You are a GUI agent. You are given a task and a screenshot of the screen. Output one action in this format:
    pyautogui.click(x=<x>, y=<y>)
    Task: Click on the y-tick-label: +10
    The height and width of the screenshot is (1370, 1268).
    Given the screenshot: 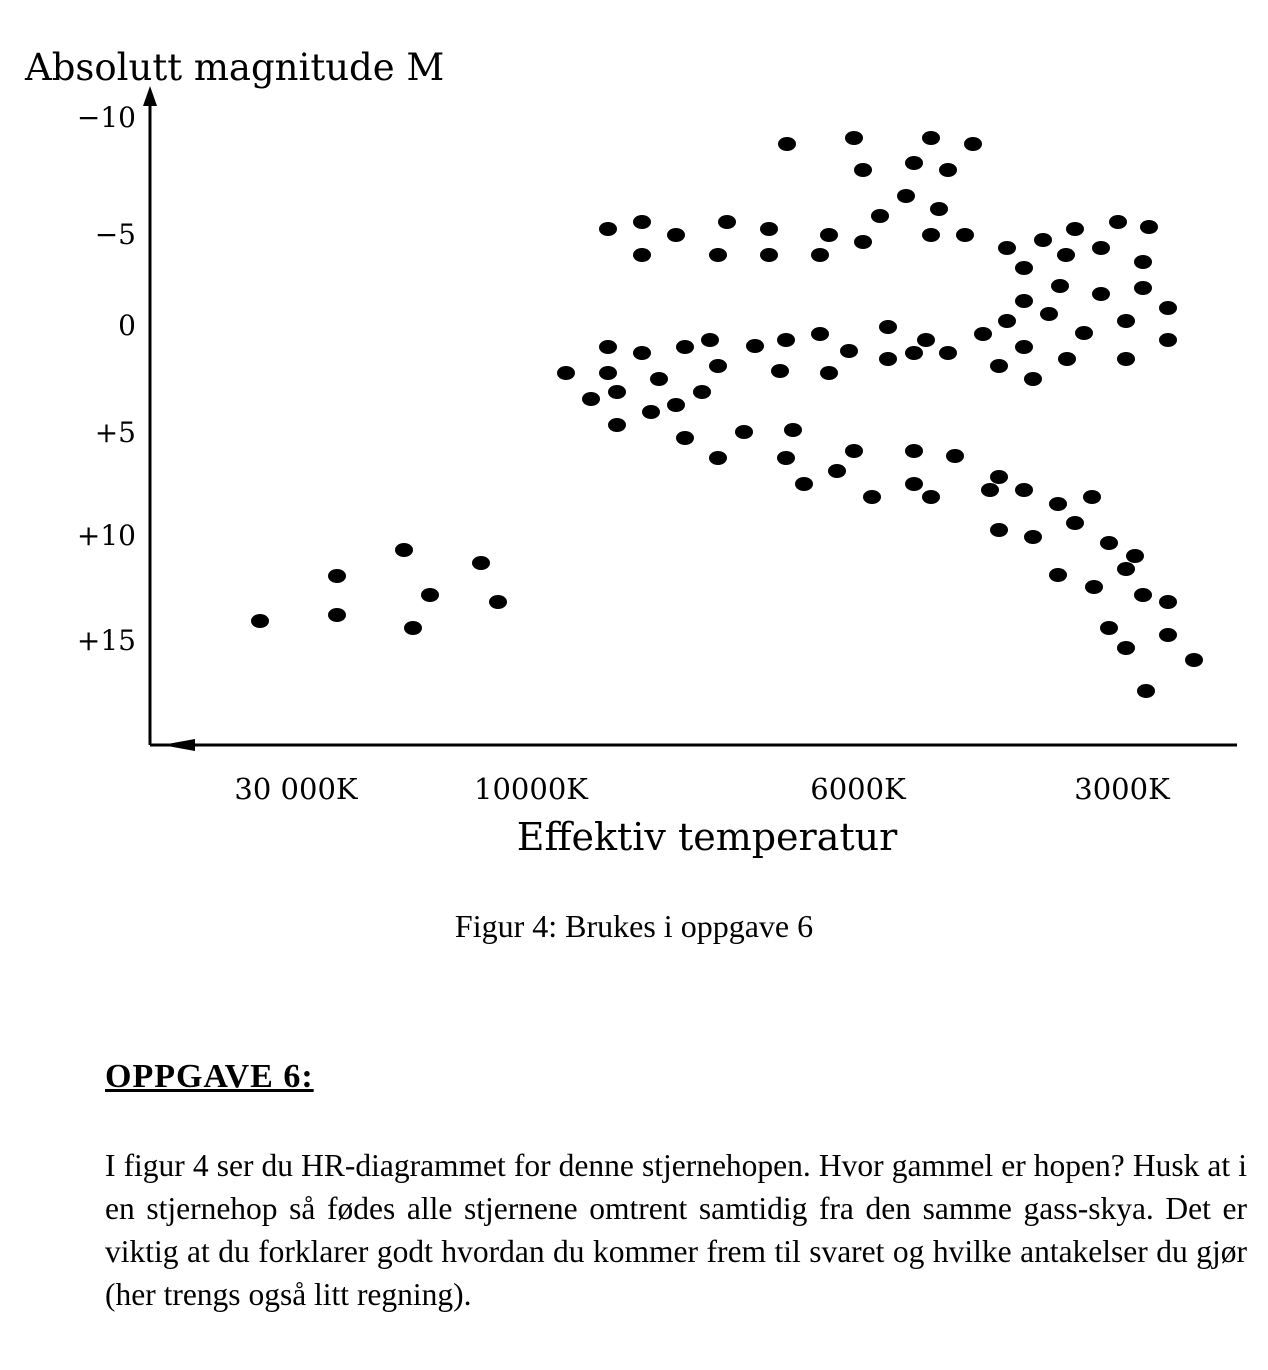 What is the action you would take?
    pyautogui.click(x=106, y=535)
    